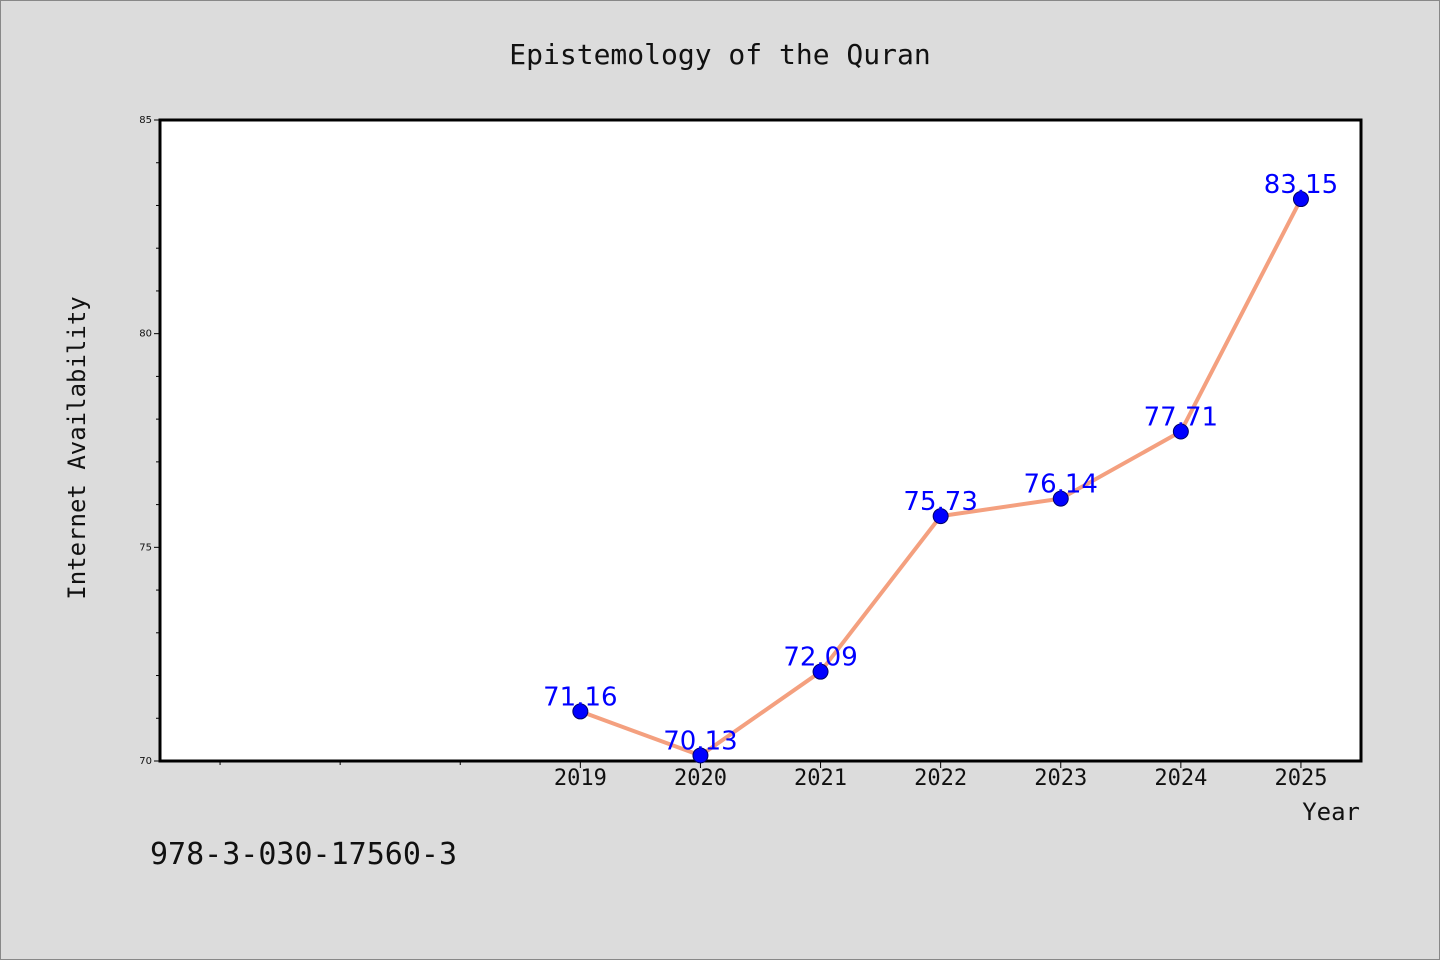 The height and width of the screenshot is (960, 1440). Describe the element at coordinates (700, 778) in the screenshot. I see `x-tick-label: 2020` at that location.